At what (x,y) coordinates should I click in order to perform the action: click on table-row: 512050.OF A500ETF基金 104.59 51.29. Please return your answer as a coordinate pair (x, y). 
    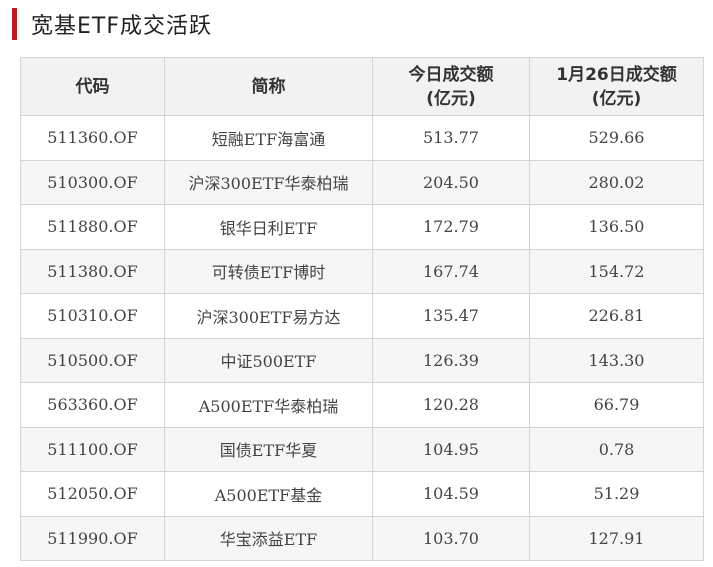
    Looking at the image, I should click on (362, 494).